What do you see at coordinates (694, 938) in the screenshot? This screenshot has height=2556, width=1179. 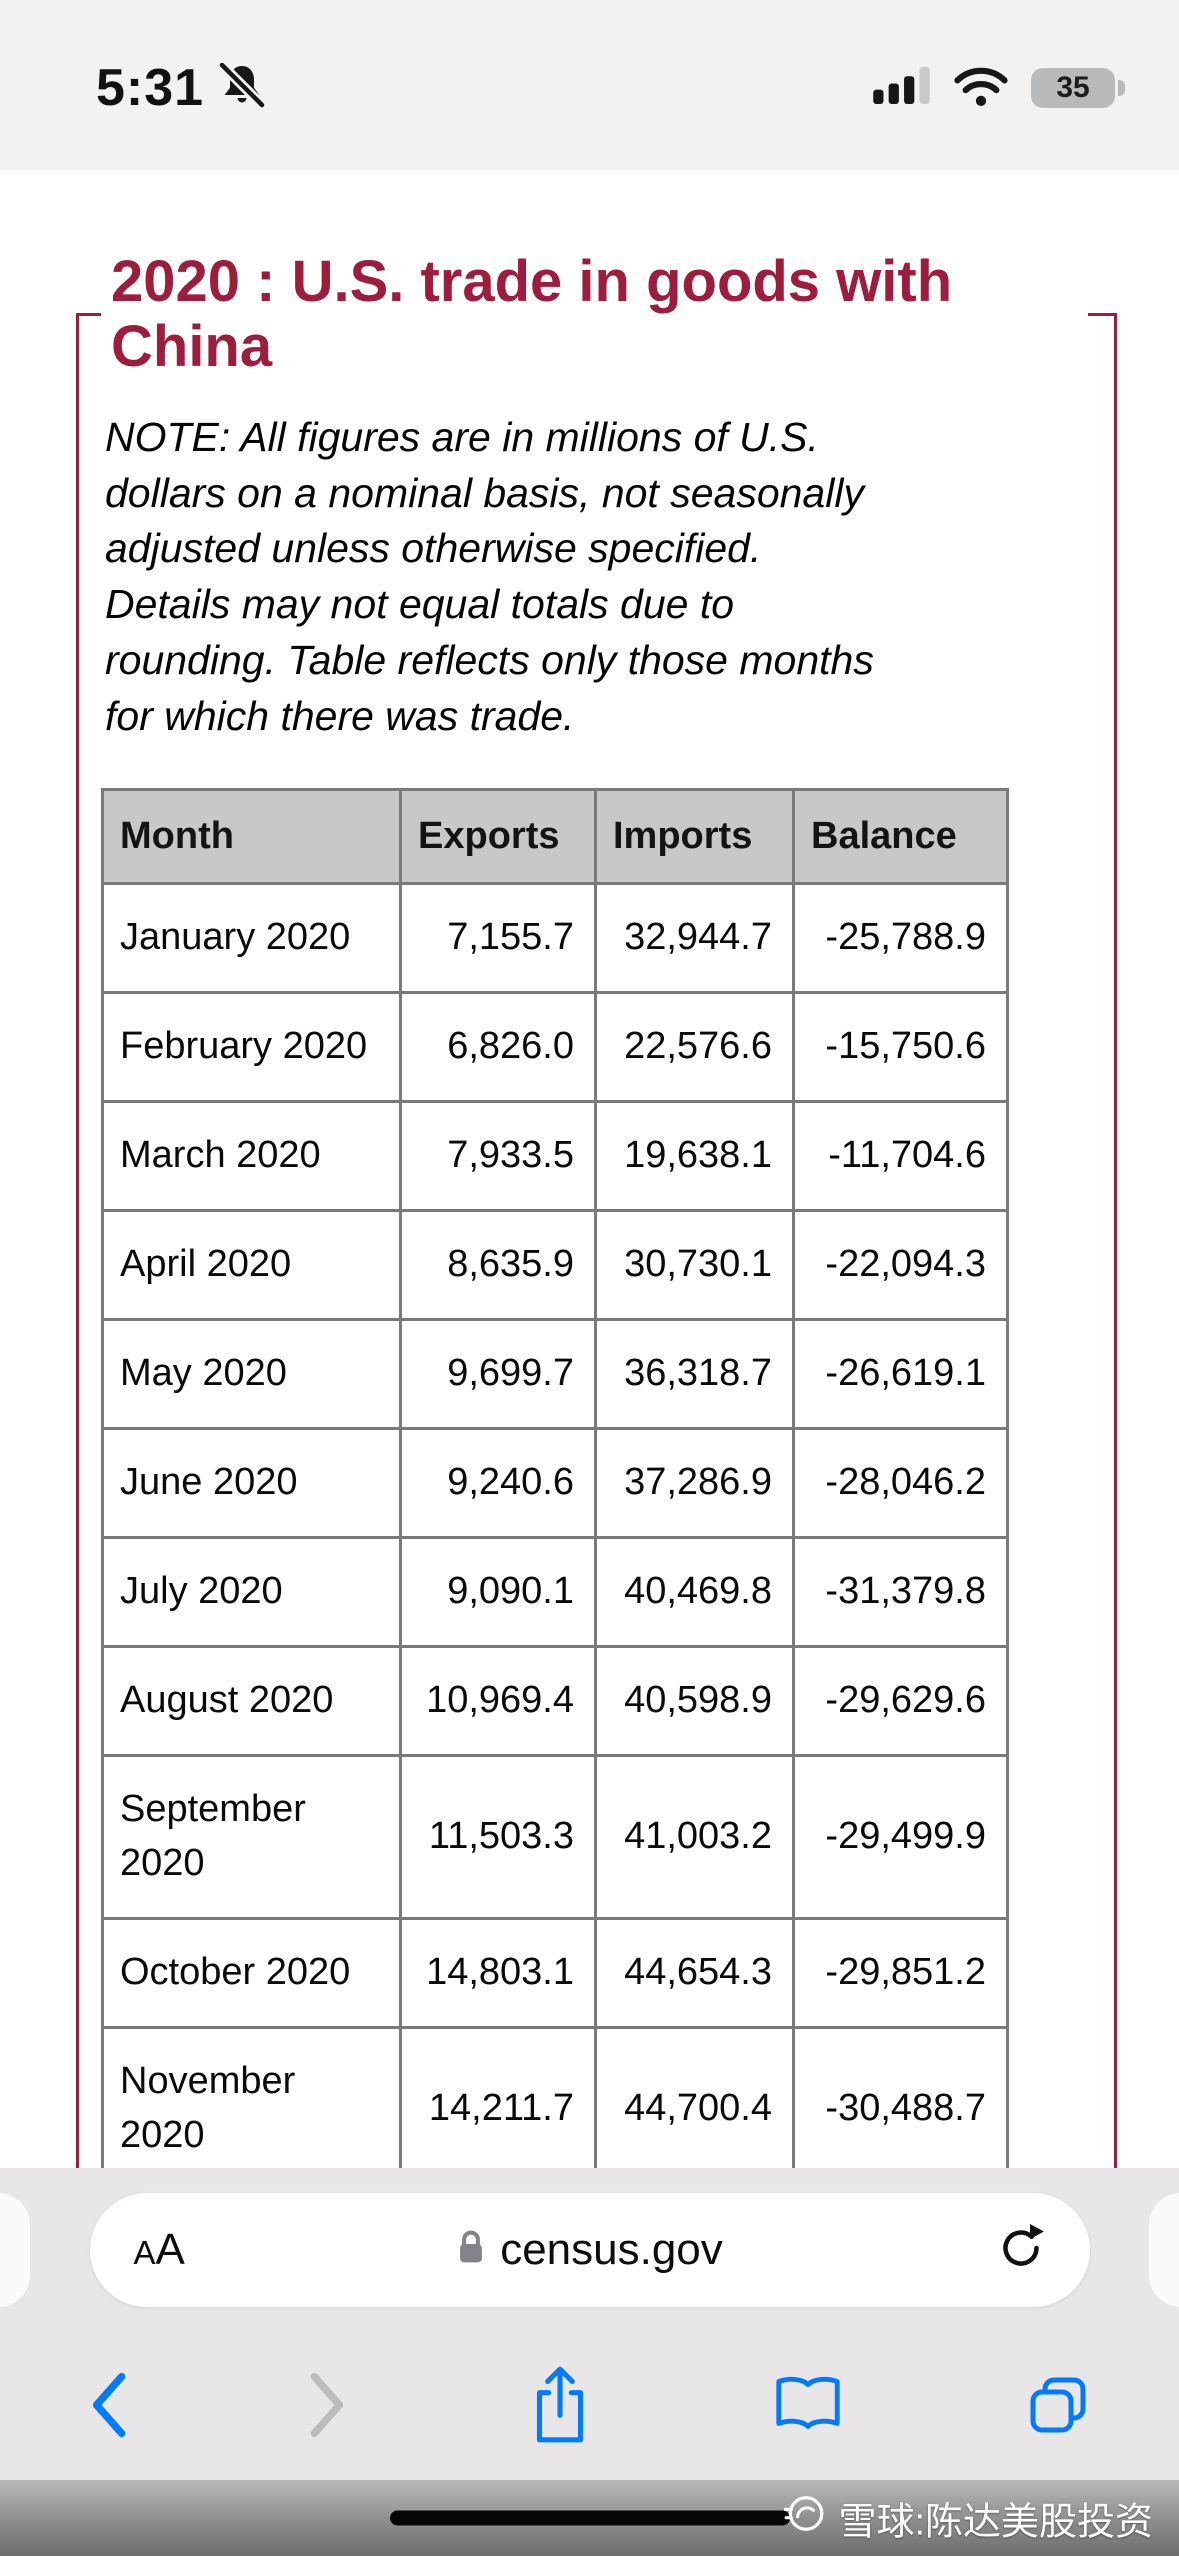 I see `value-cell: 32,944.7` at bounding box center [694, 938].